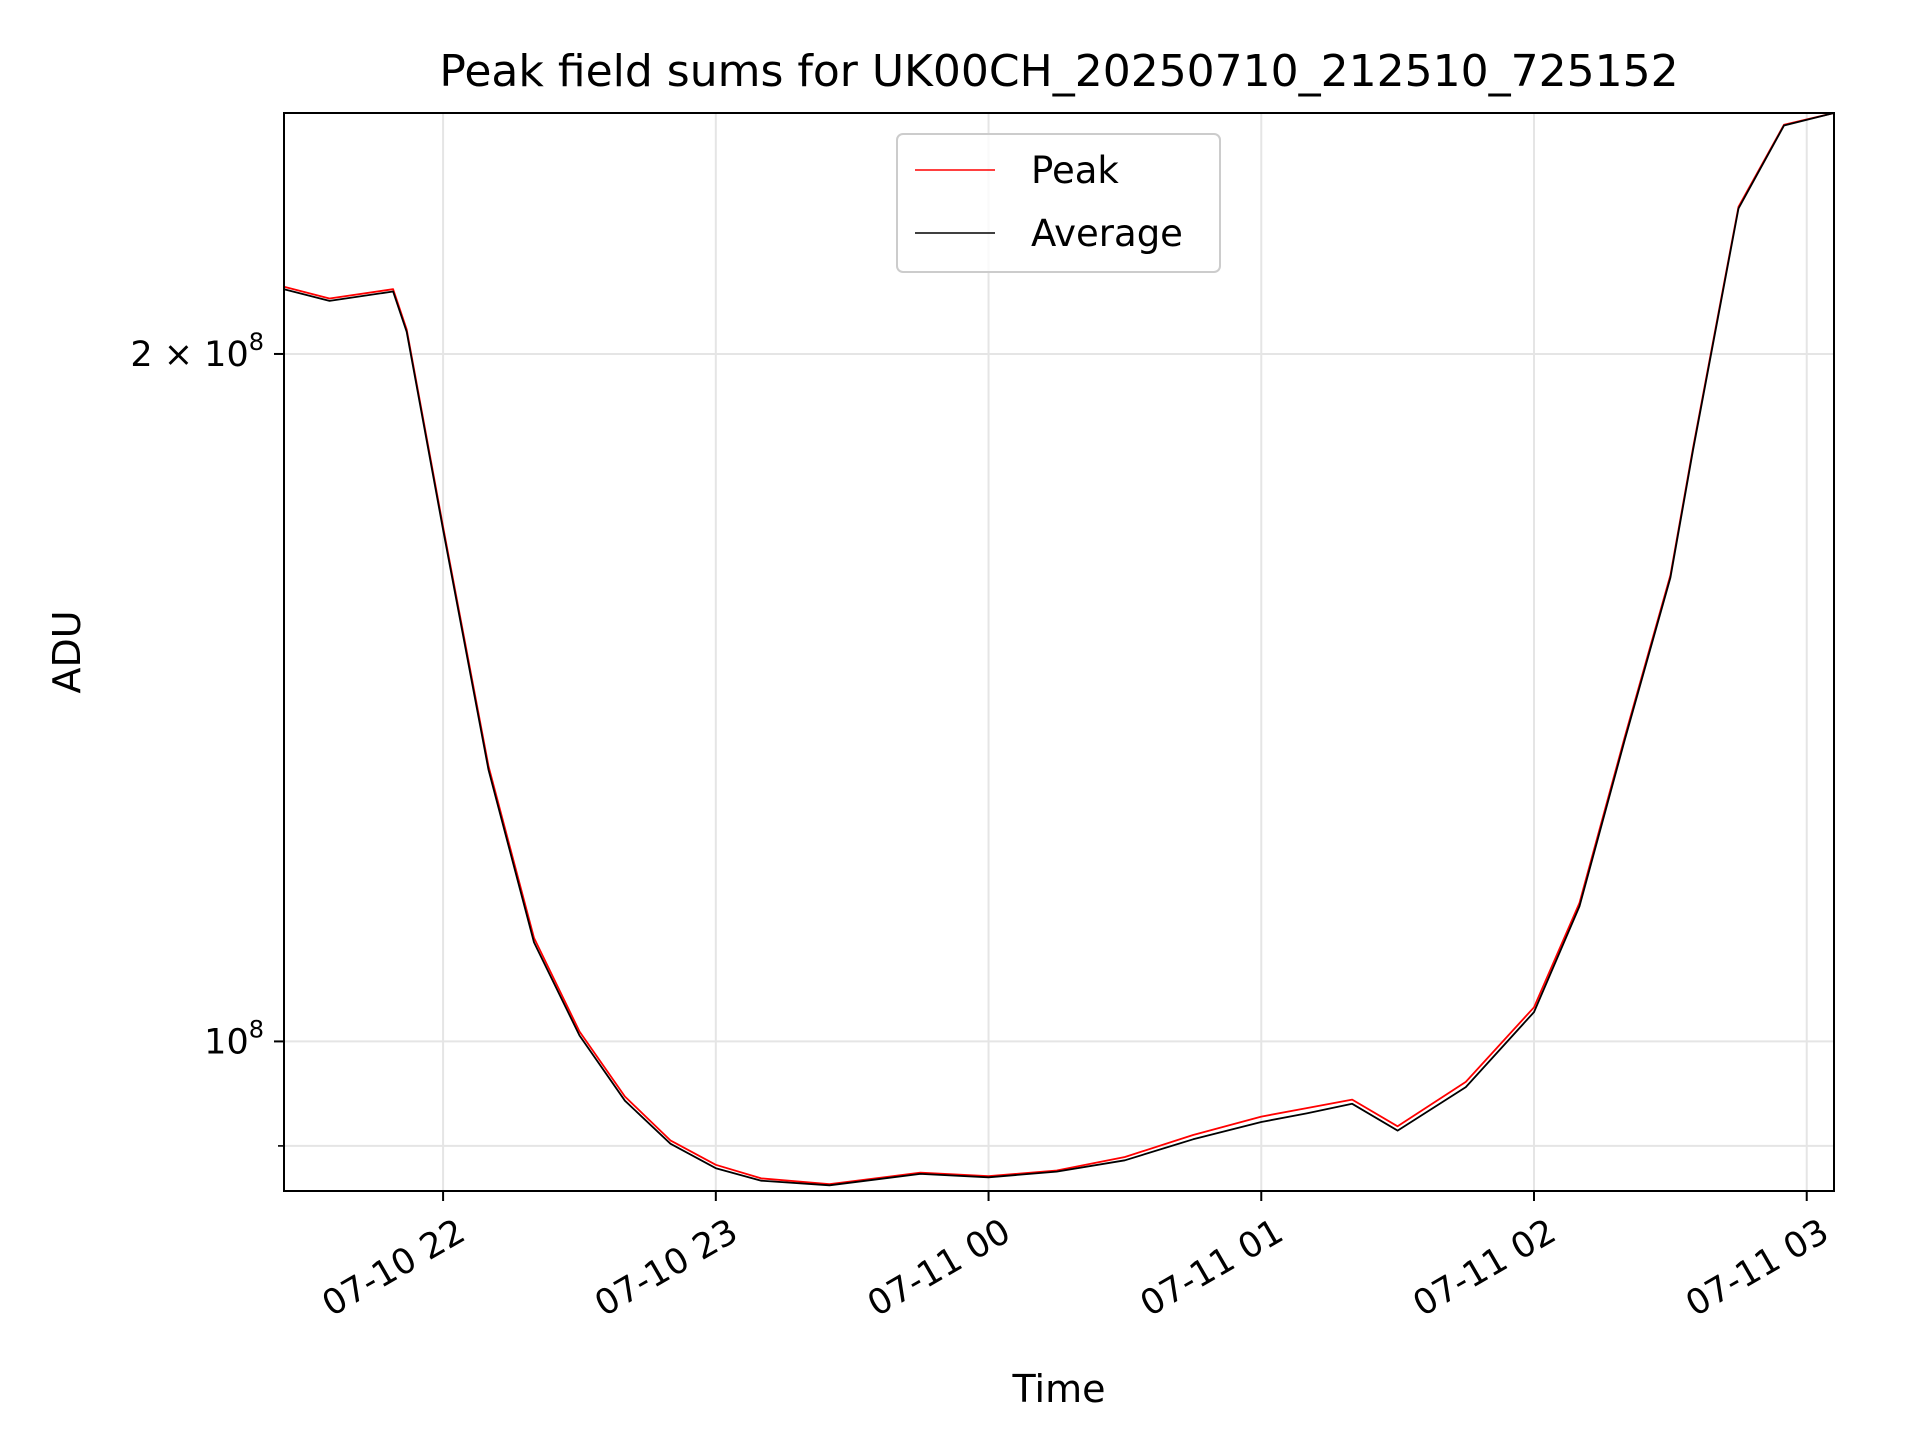  I want to click on legend-label-average: Average, so click(1107, 233).